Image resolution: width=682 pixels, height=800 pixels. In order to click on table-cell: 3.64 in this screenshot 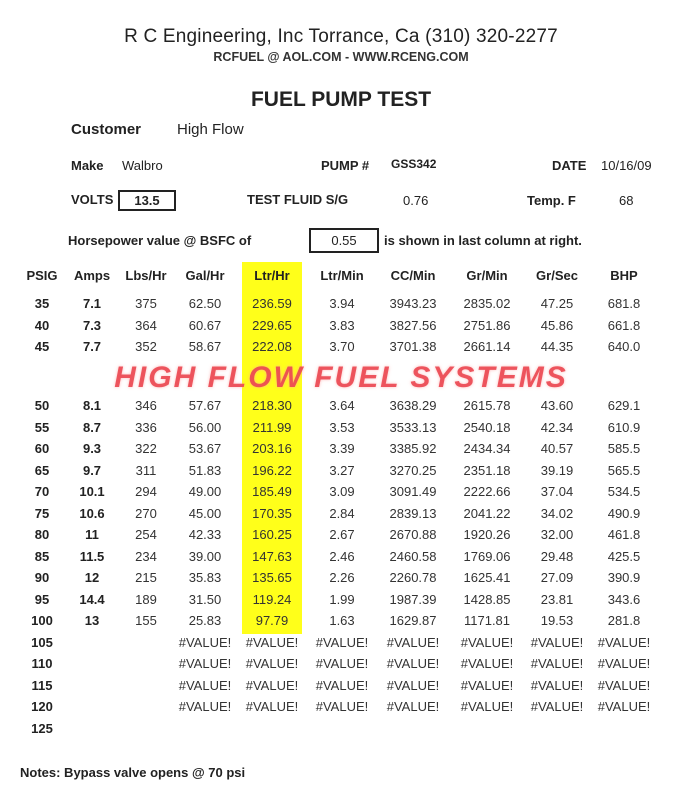, I will do `click(342, 405)`.